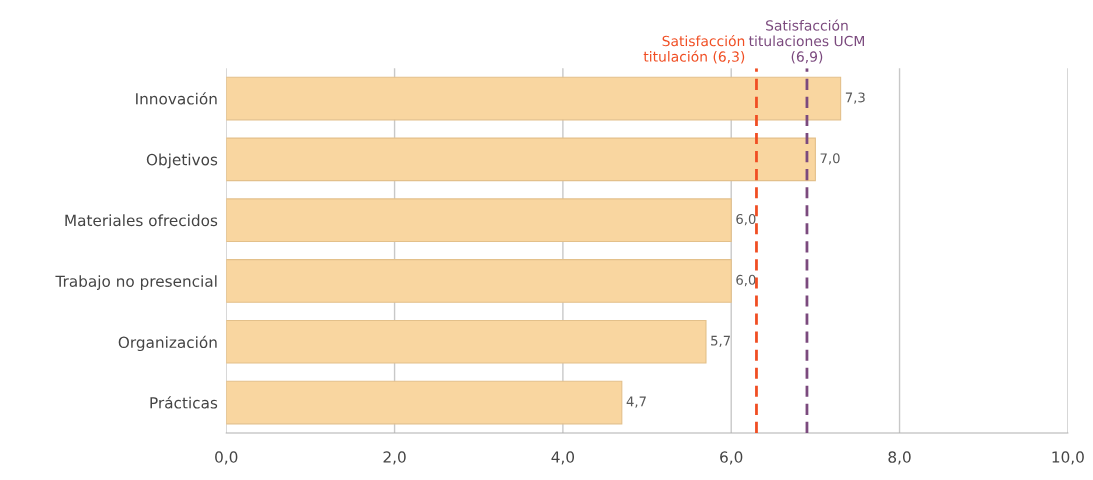 Image resolution: width=1093 pixels, height=480 pixels. I want to click on data-label: 4,7, so click(636, 402).